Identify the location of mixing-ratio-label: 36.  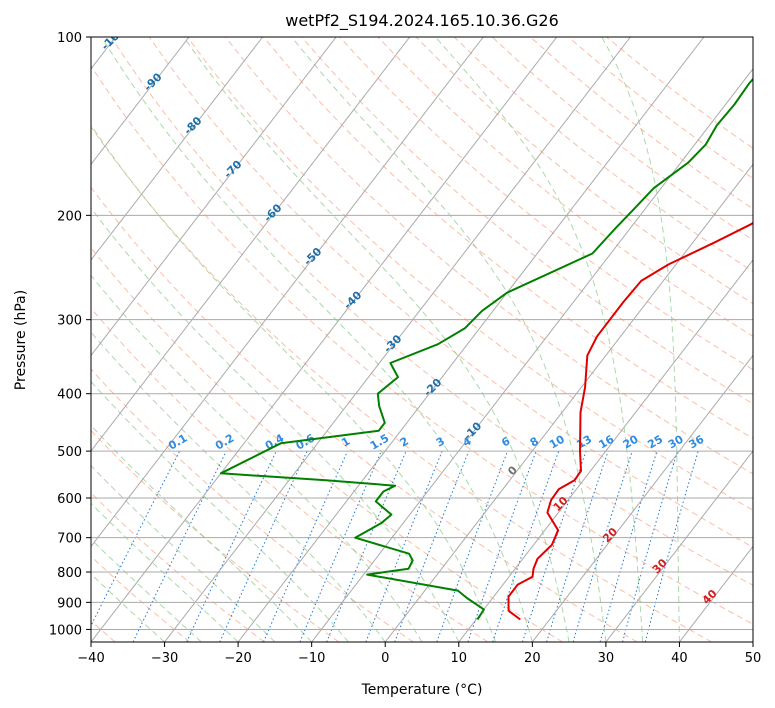
(697, 441).